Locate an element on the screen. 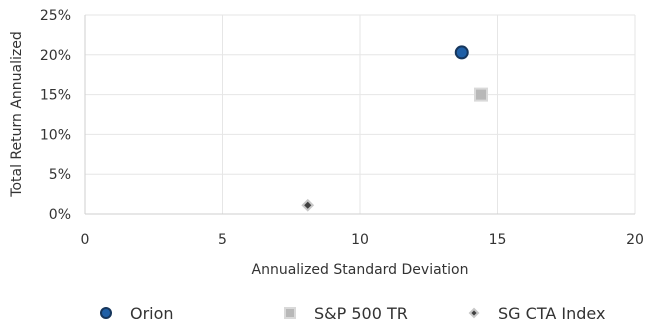 The height and width of the screenshot is (324, 645). y-tick-label: 5% is located at coordinates (60, 175).